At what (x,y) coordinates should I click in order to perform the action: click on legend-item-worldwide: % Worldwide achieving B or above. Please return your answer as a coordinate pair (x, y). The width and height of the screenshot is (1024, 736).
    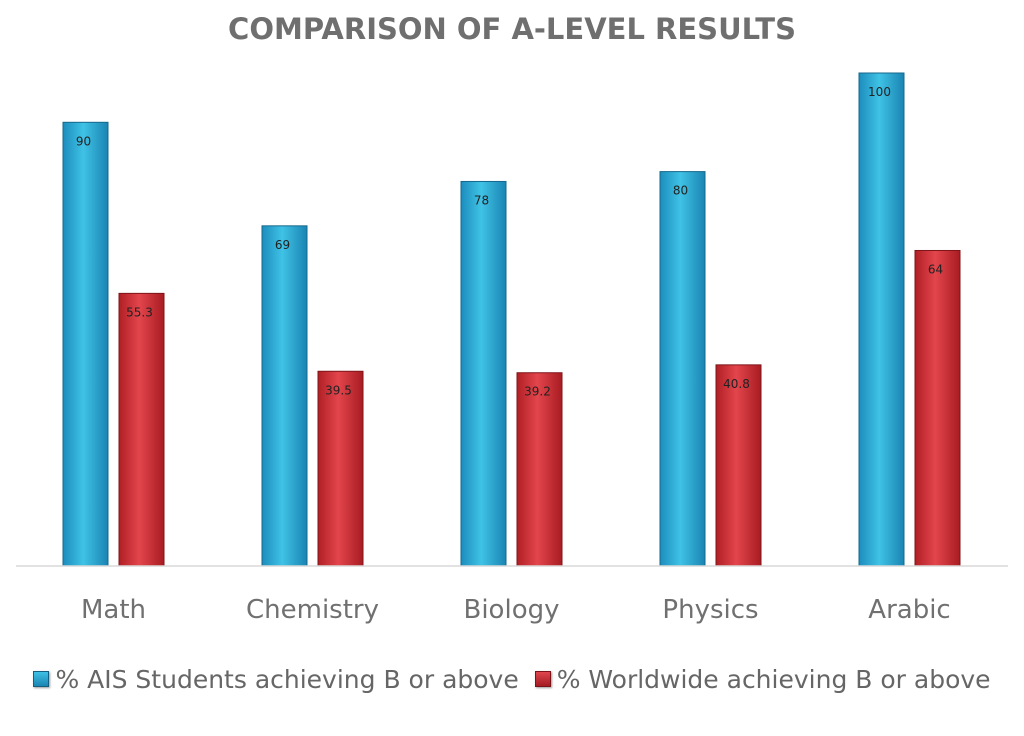
    Looking at the image, I should click on (762, 679).